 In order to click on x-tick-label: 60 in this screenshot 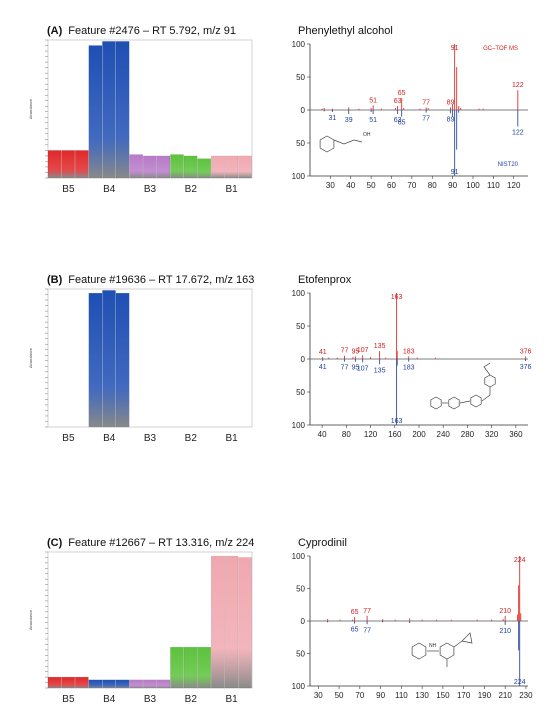, I will do `click(391, 185)`.